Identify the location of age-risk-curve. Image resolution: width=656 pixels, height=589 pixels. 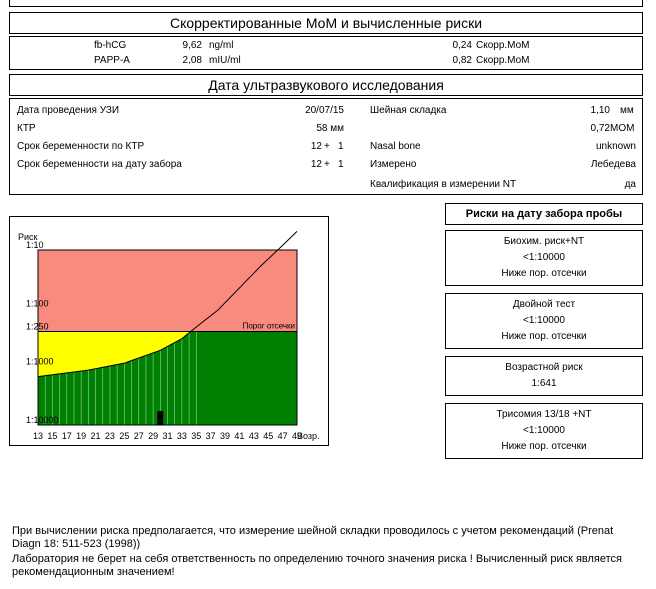
(167, 304).